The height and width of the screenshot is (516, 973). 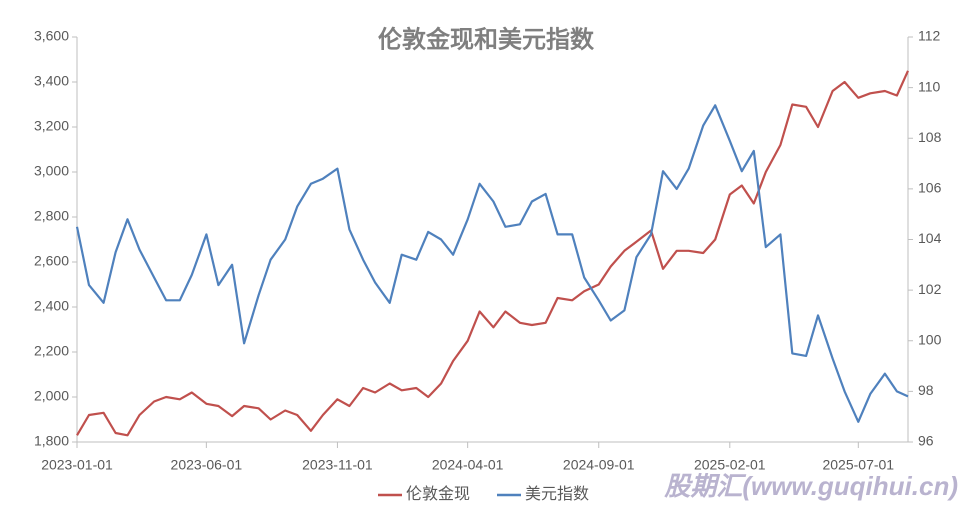 What do you see at coordinates (51, 126) in the screenshot?
I see `y-tick-label: 3,200` at bounding box center [51, 126].